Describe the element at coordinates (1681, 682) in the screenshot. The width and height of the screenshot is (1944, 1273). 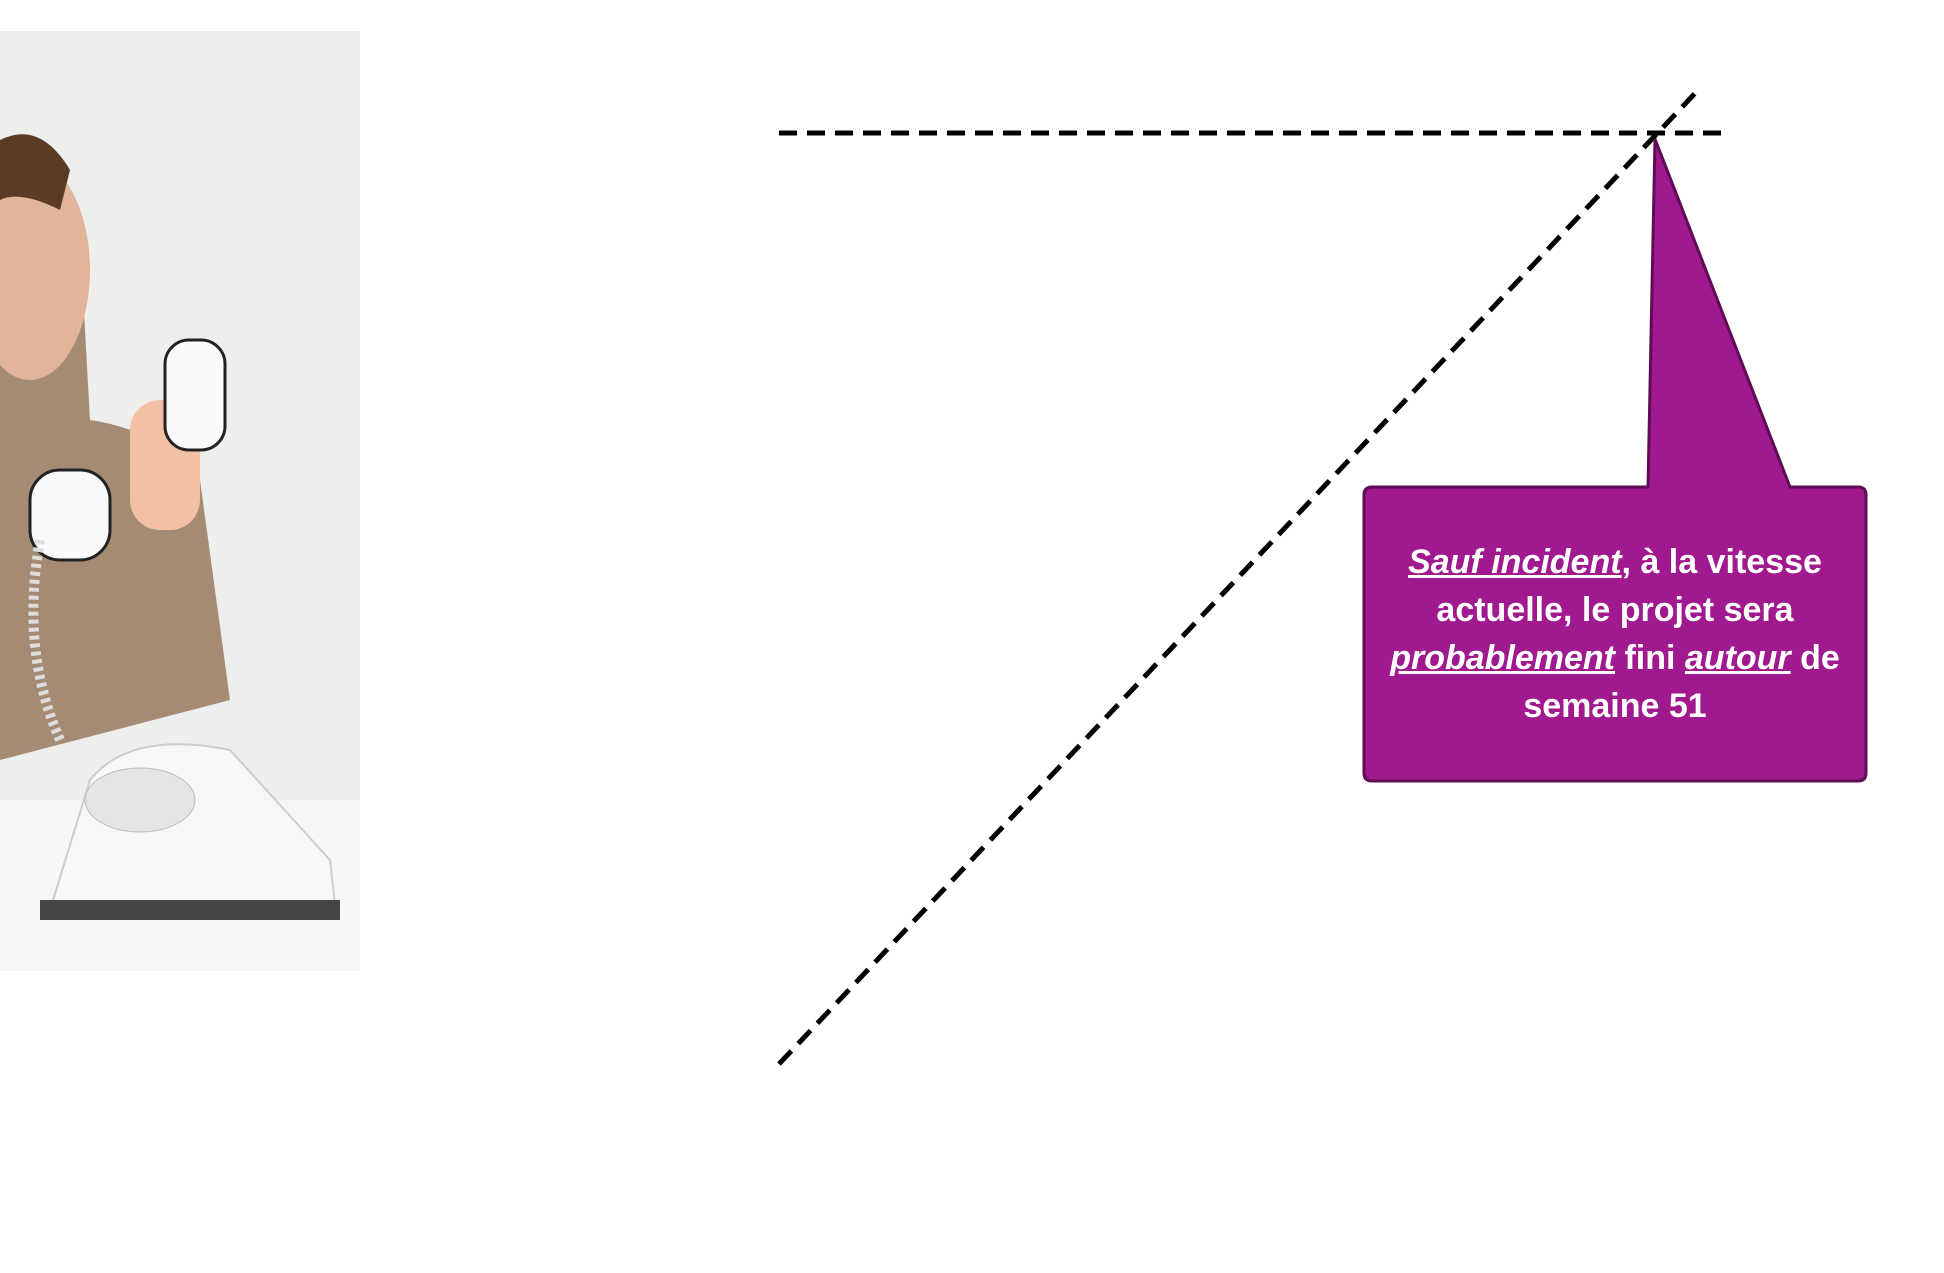
I see `callout-segment: de semaine 51` at that location.